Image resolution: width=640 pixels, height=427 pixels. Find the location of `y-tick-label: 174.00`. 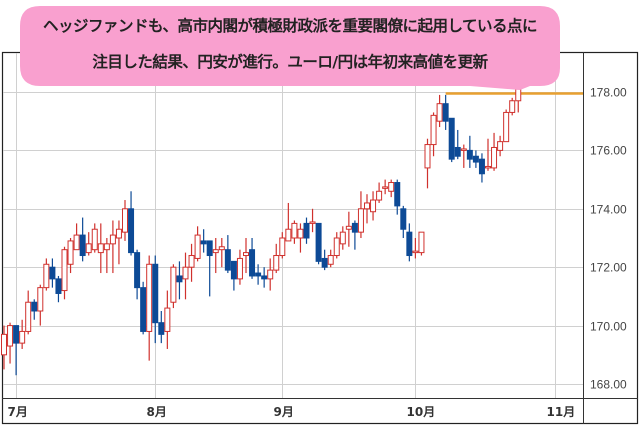

y-tick-label: 174.00 is located at coordinates (608, 210).